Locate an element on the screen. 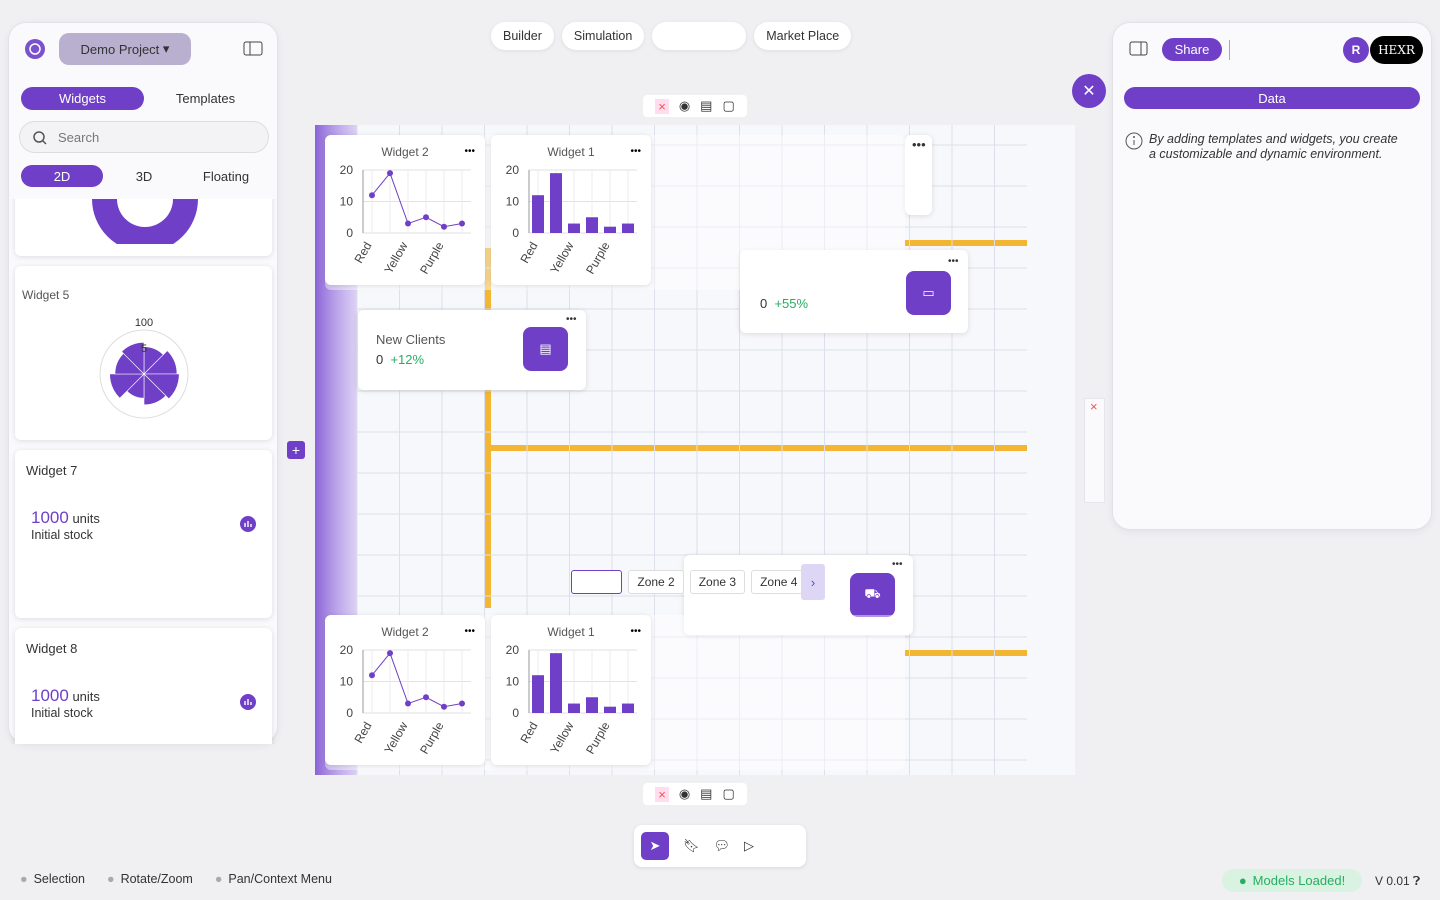  zone-tab: Zone 4 is located at coordinates (779, 582).